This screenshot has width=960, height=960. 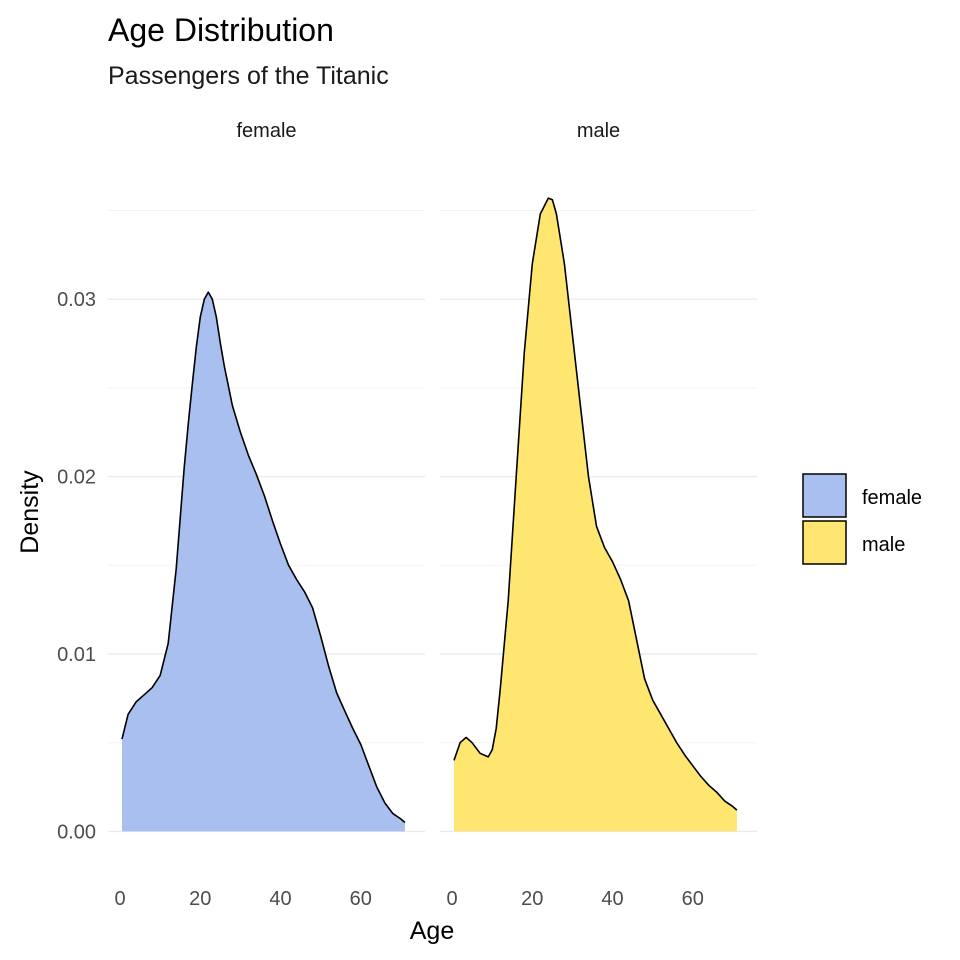 What do you see at coordinates (221, 30) in the screenshot?
I see `chart-title: Age Distribution` at bounding box center [221, 30].